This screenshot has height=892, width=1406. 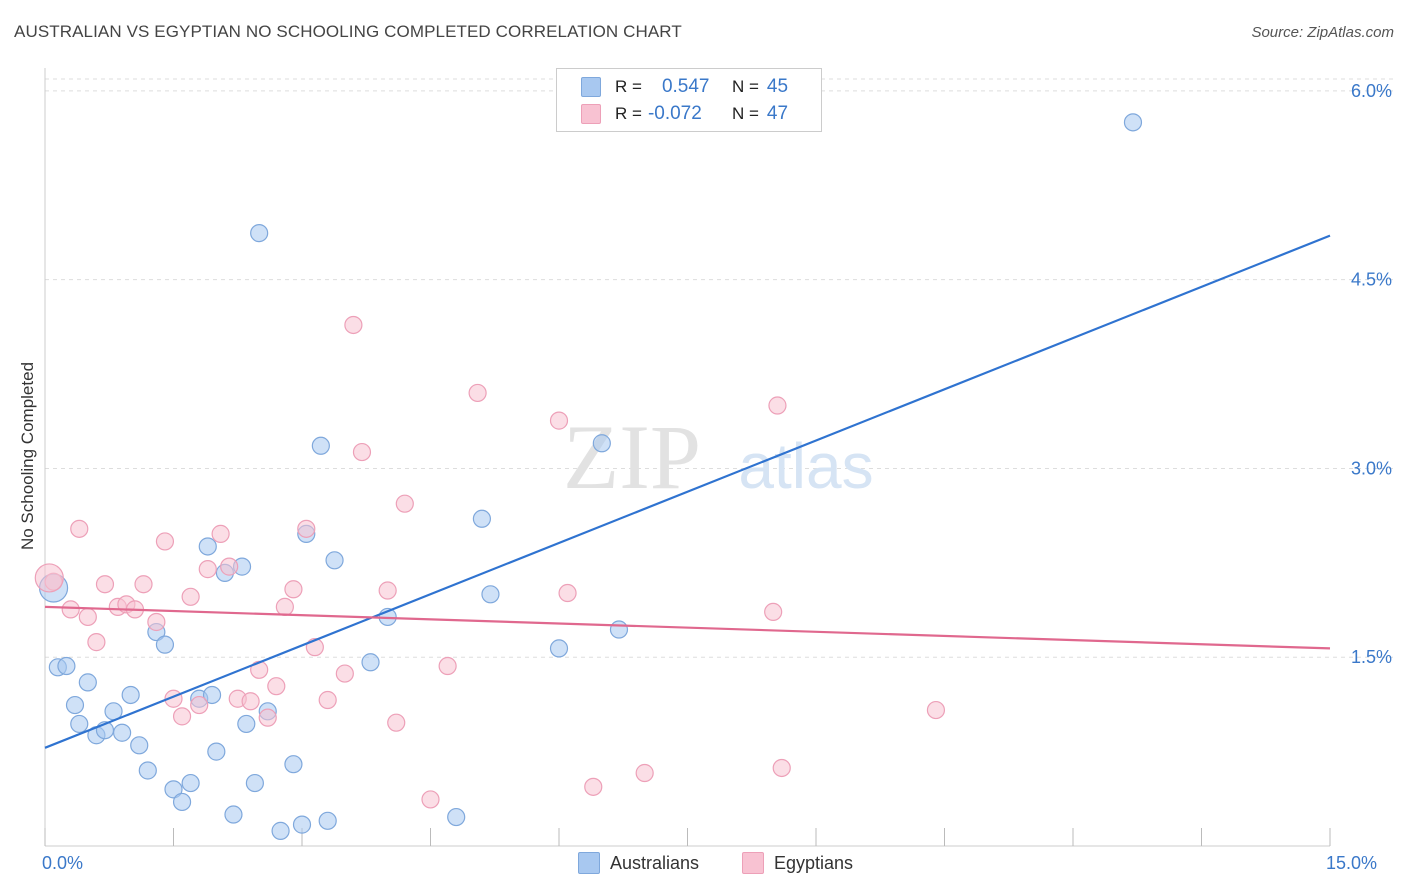 What do you see at coordinates (63, 863) in the screenshot?
I see `x-tick-label-min: 0.0%` at bounding box center [63, 863].